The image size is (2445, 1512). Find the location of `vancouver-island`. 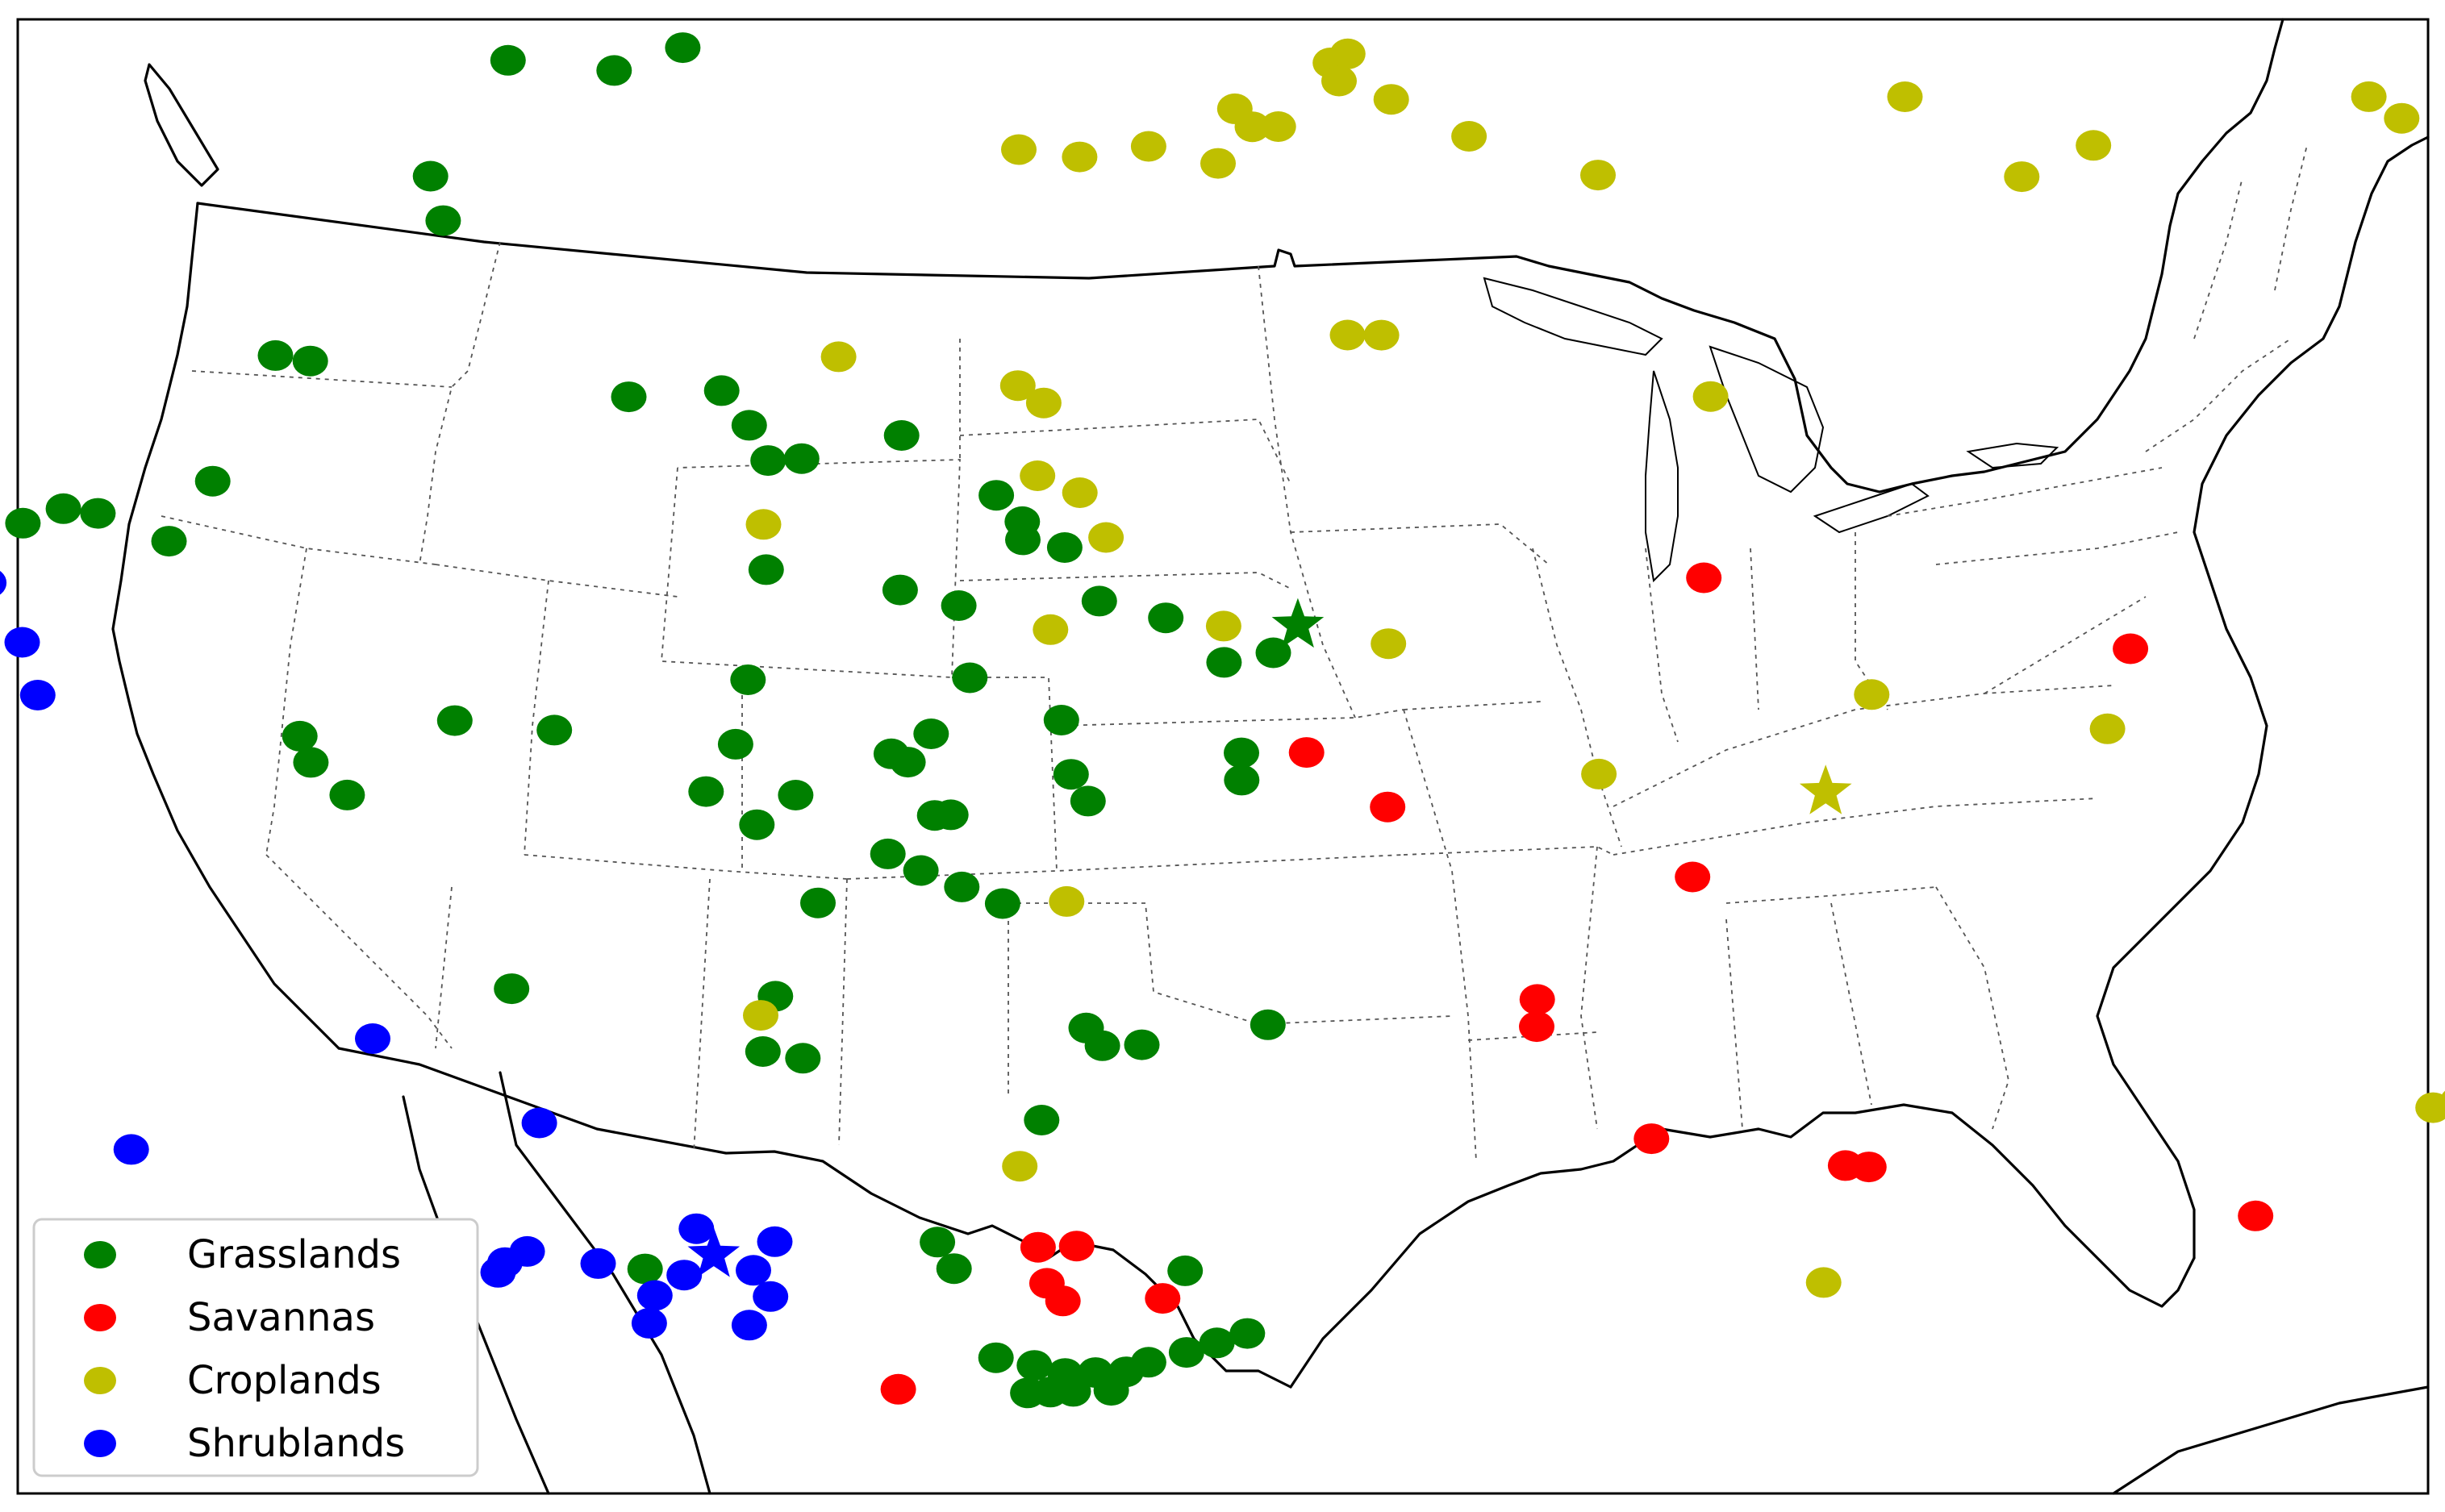

vancouver-island is located at coordinates (182, 125).